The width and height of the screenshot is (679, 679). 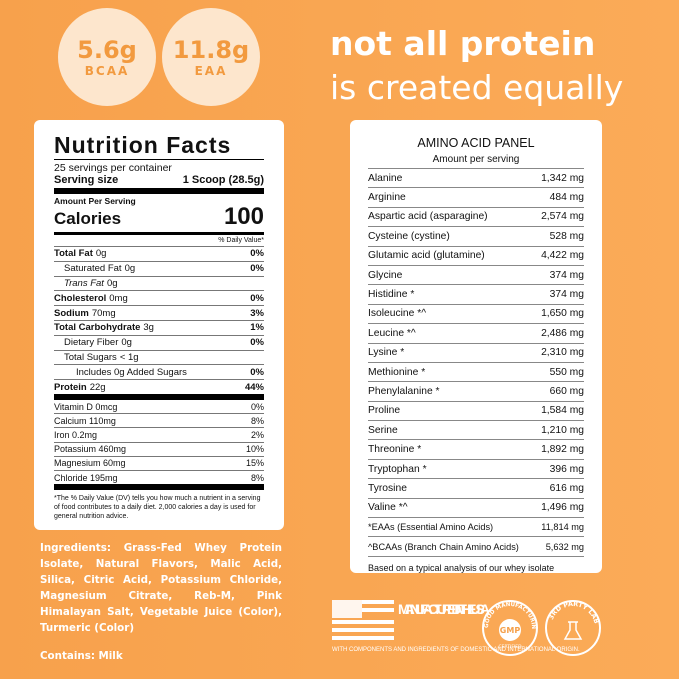 I want to click on made-title-1: MANUFACTURED IN THE USA, so click(x=444, y=609).